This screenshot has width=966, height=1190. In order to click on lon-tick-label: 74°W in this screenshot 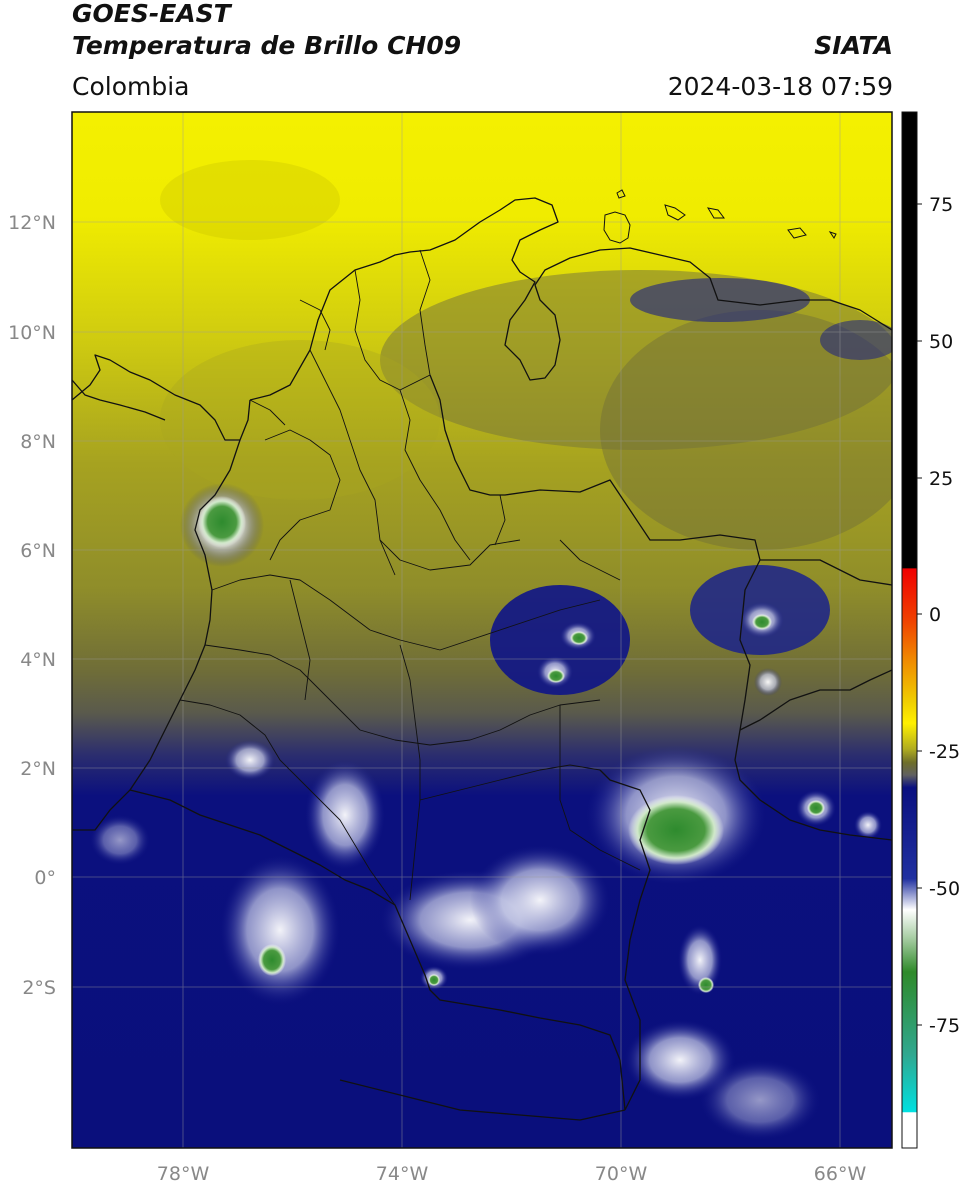, I will do `click(402, 1174)`.